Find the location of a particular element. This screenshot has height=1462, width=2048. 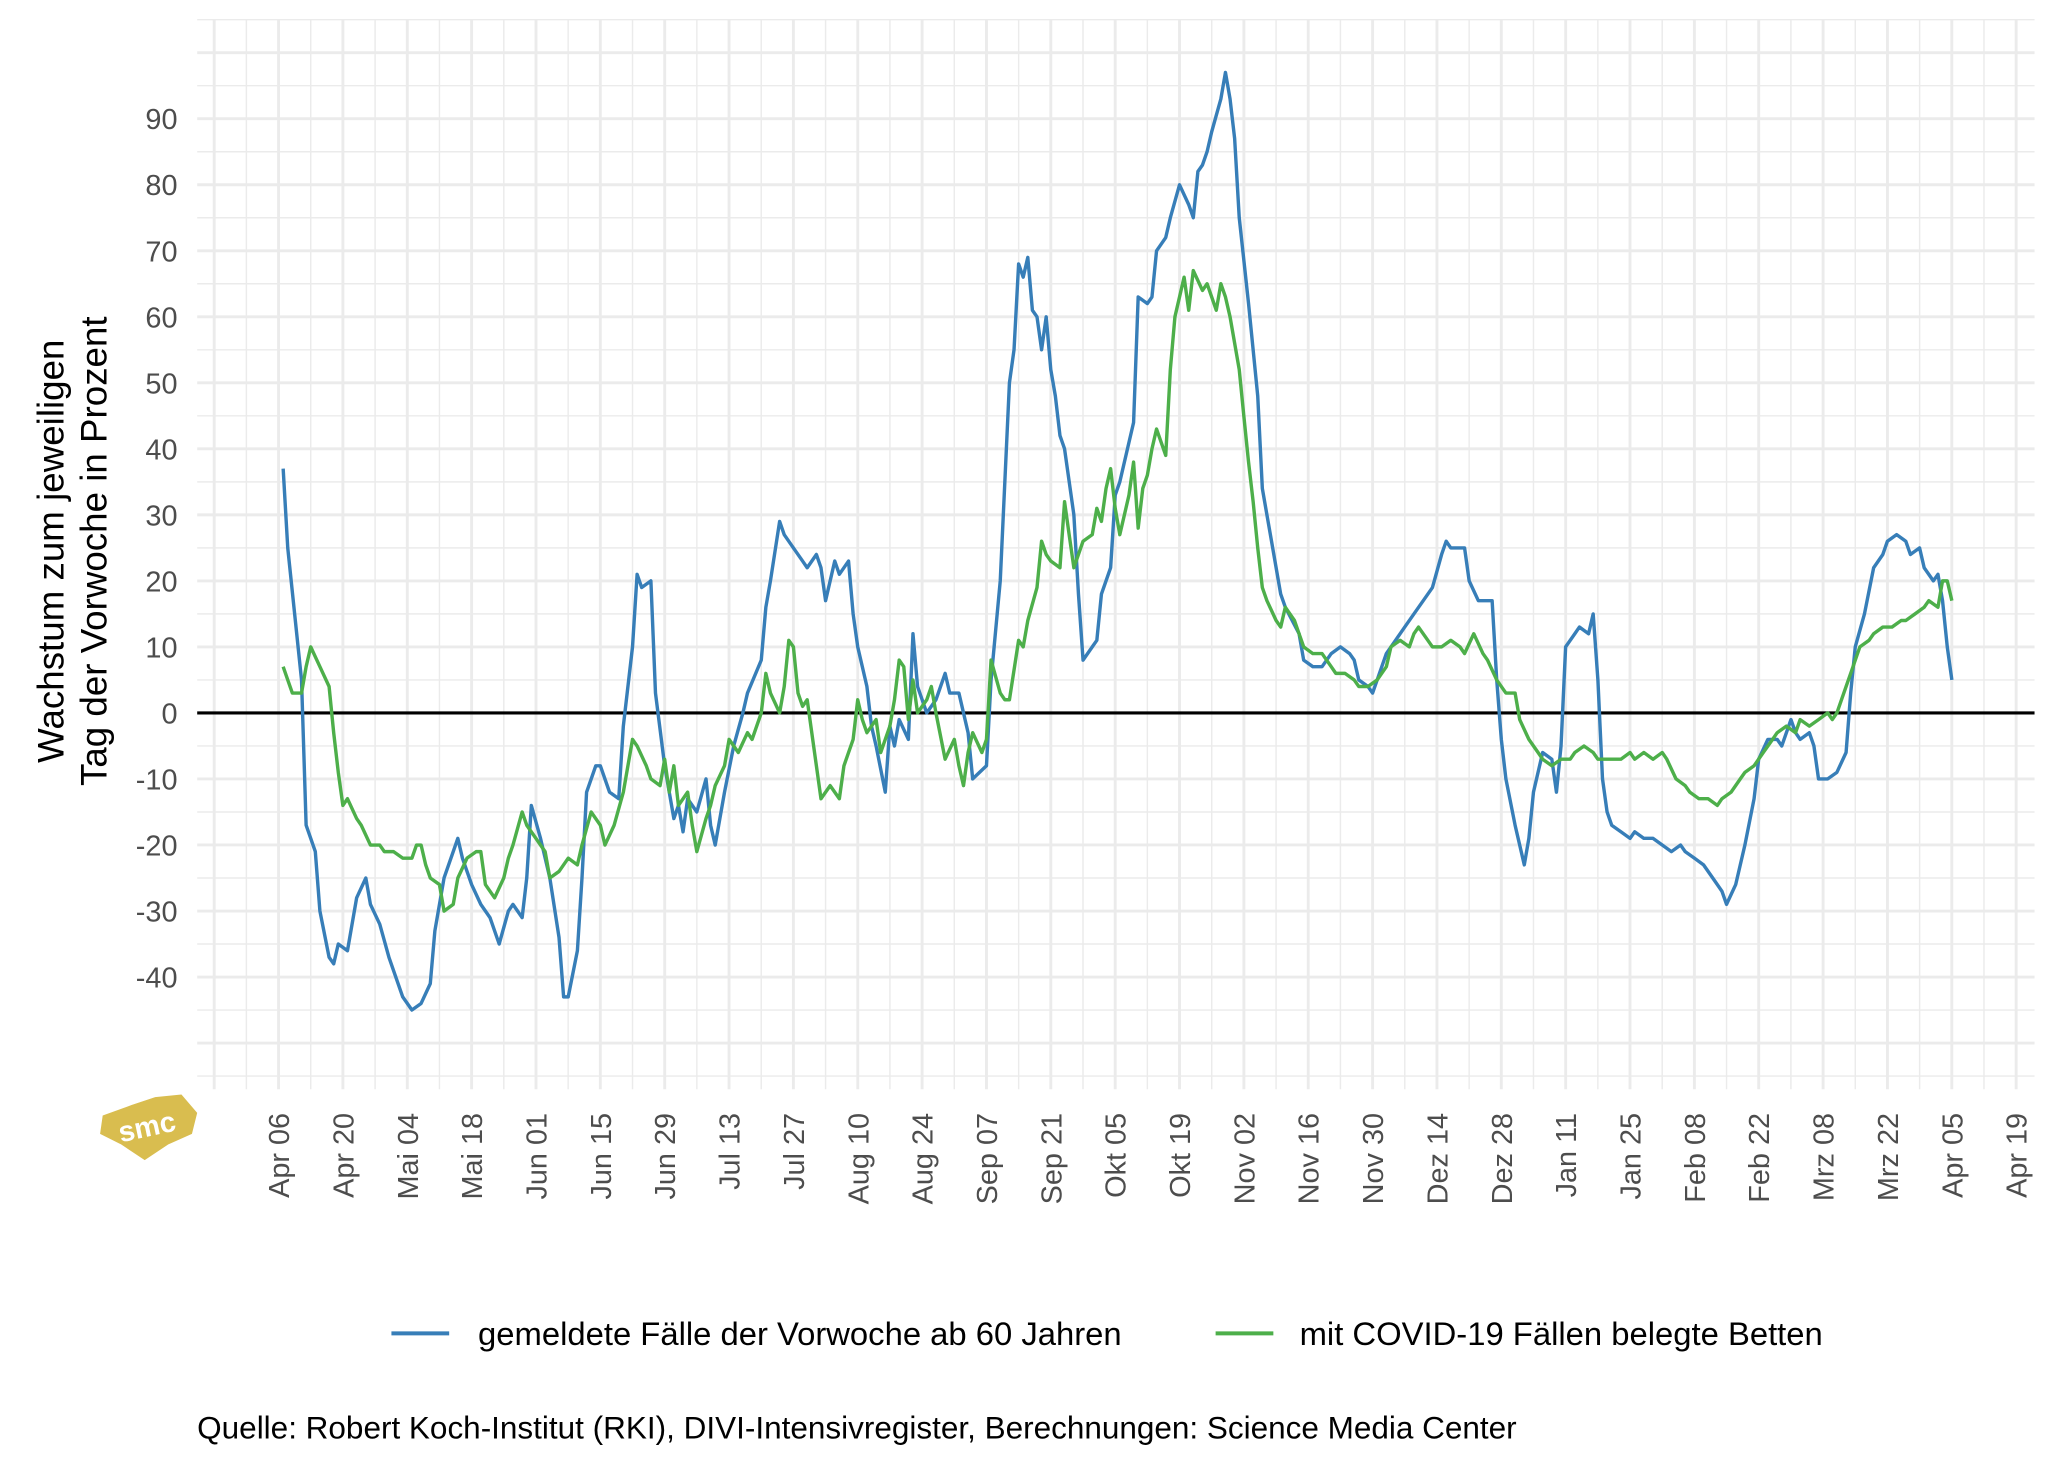

x-tick-label: Nov 02 is located at coordinates (1245, 1158).